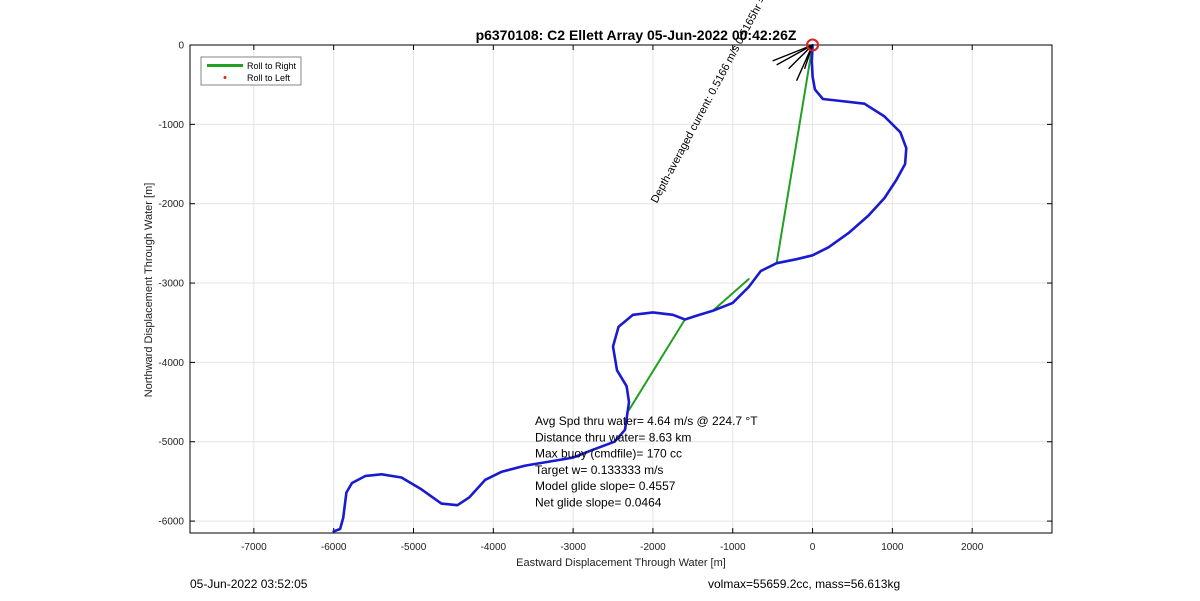 The width and height of the screenshot is (1200, 601). Describe the element at coordinates (225, 77) in the screenshot. I see `legend-swatch-roll-left` at that location.